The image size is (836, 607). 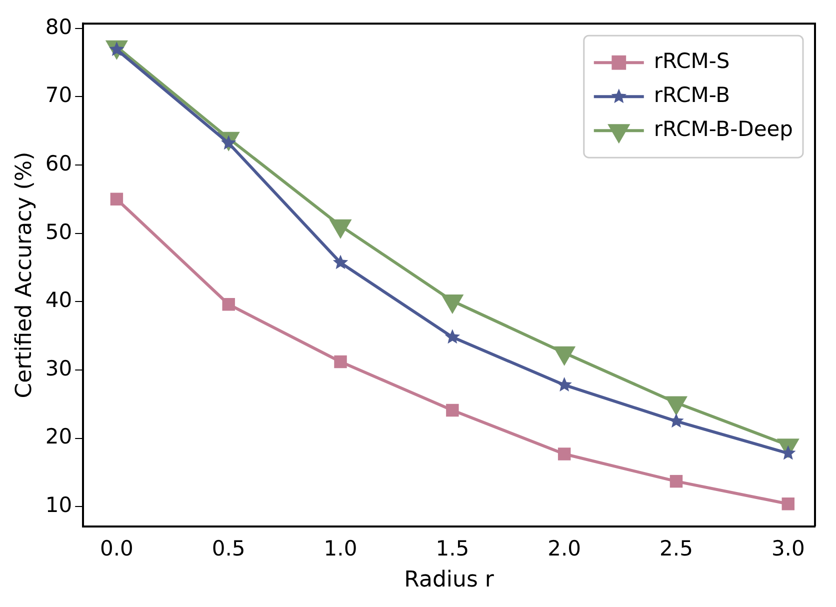 I want to click on legend-label: rRCM-B, so click(x=692, y=95).